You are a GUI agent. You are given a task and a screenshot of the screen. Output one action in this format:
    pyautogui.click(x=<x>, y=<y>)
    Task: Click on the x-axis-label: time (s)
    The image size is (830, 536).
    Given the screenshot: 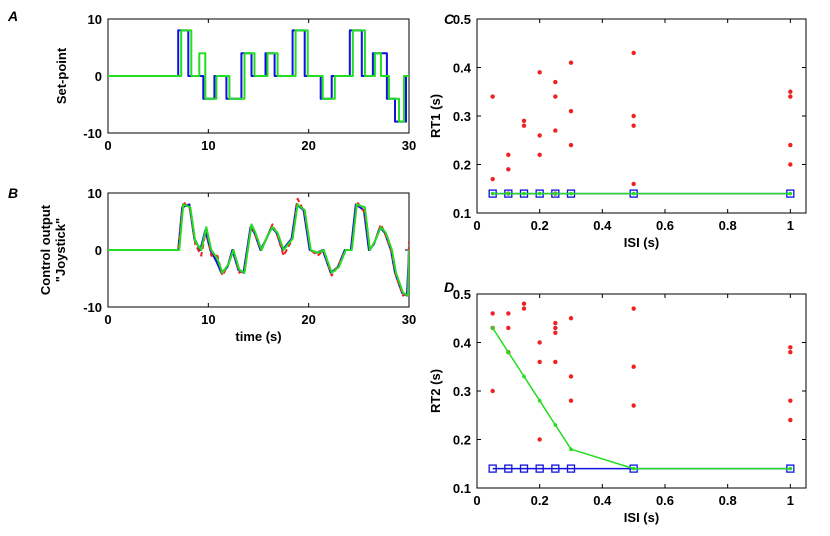 What is the action you would take?
    pyautogui.click(x=258, y=336)
    